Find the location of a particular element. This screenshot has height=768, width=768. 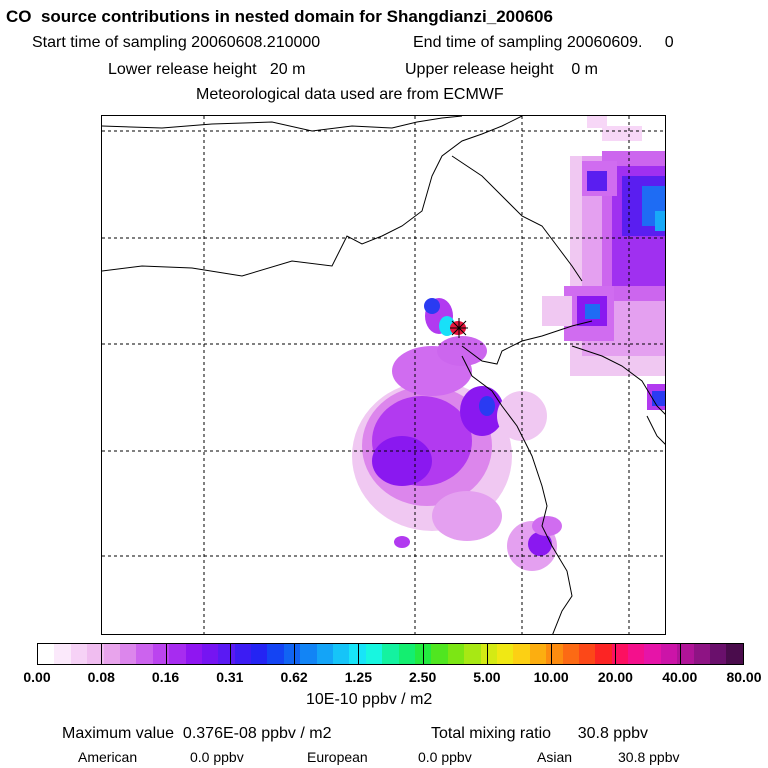

star-icon is located at coordinates (459, 328).